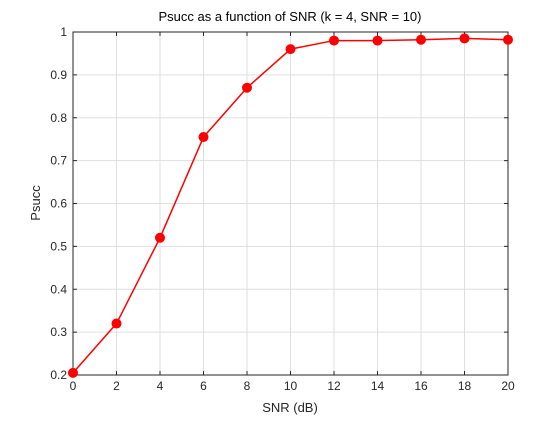 This screenshot has width=560, height=425. What do you see at coordinates (63, 32) in the screenshot?
I see `y-tick-label: 1` at bounding box center [63, 32].